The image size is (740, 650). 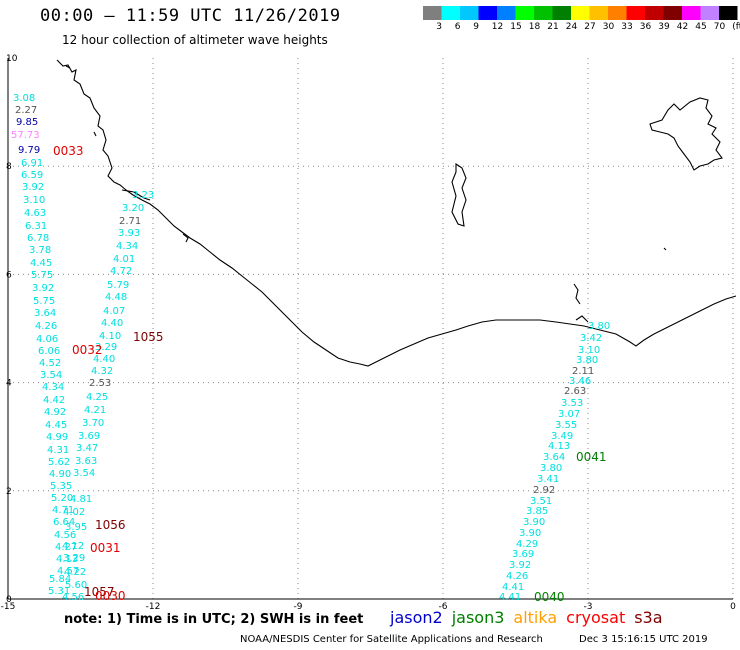 What do you see at coordinates (74, 512) in the screenshot?
I see `wave-height-label: 4.02` at bounding box center [74, 512].